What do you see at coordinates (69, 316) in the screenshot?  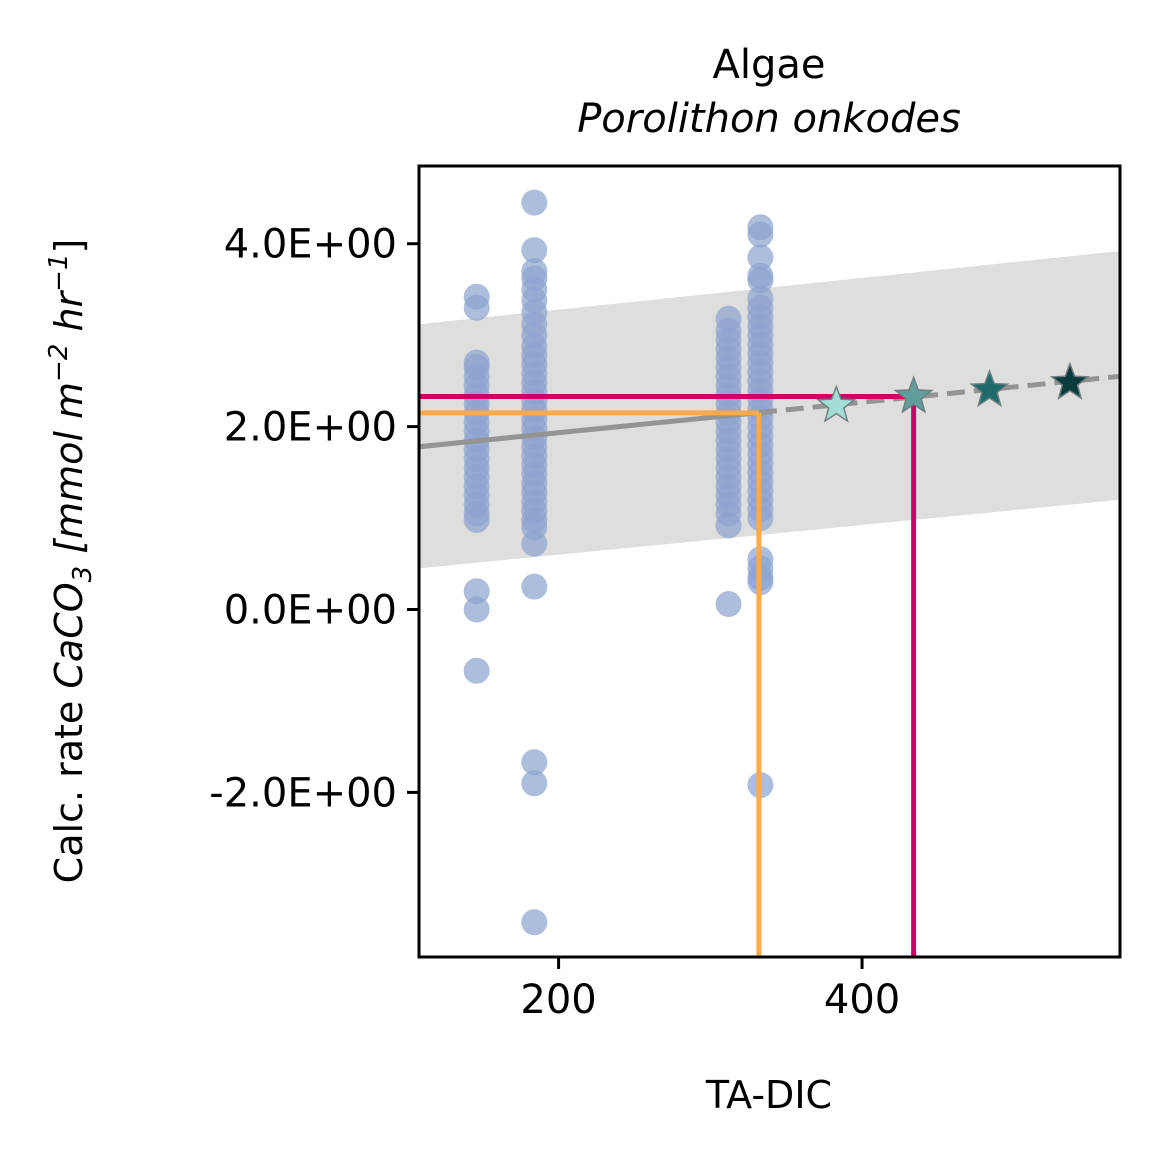 I see `y-axis-label-units-mid: hr` at bounding box center [69, 316].